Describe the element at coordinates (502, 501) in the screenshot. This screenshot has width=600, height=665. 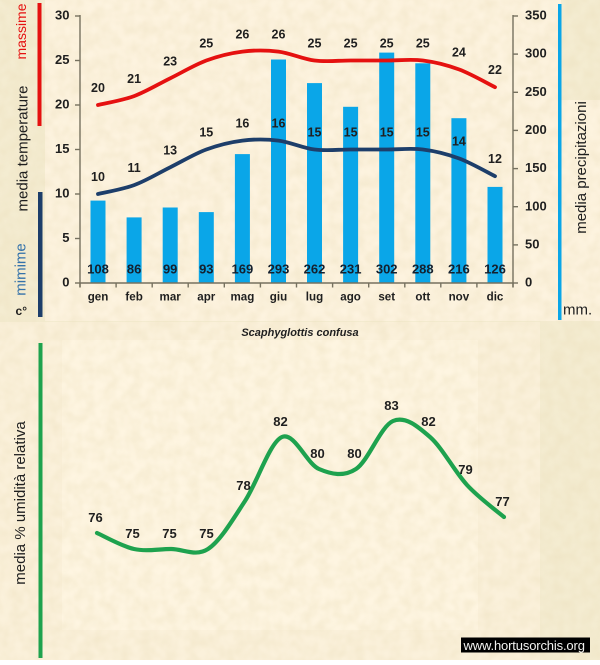
I see `svg-text: 77` at that location.